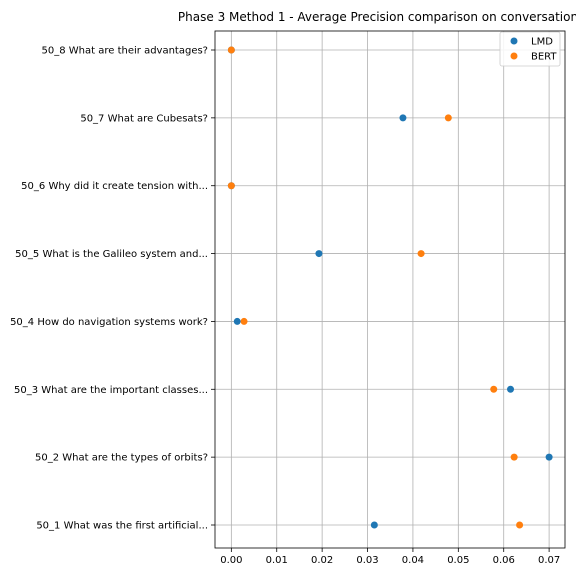 This screenshot has height=576, width=576. What do you see at coordinates (458, 560) in the screenshot?
I see `x-tick-label: 0.05` at bounding box center [458, 560].